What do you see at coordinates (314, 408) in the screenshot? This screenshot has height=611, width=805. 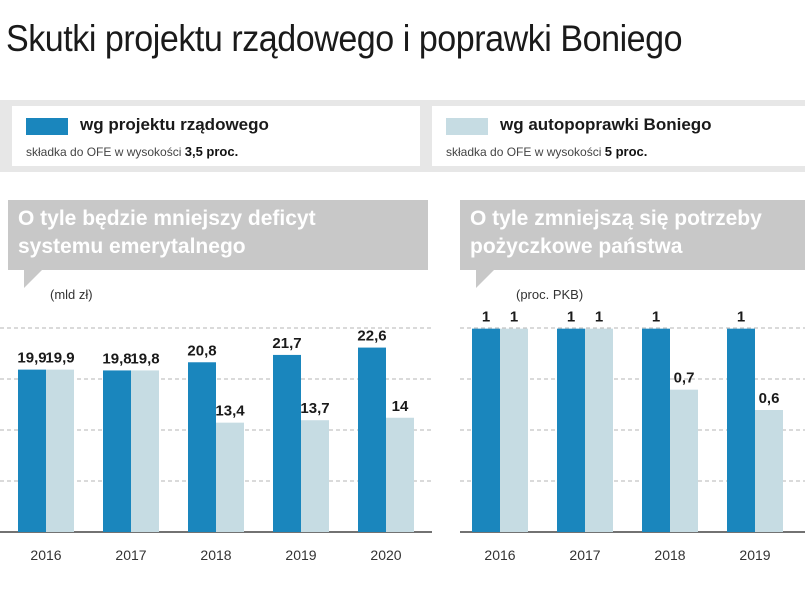 I see `data-label-amendment-2019: 13,7` at bounding box center [314, 408].